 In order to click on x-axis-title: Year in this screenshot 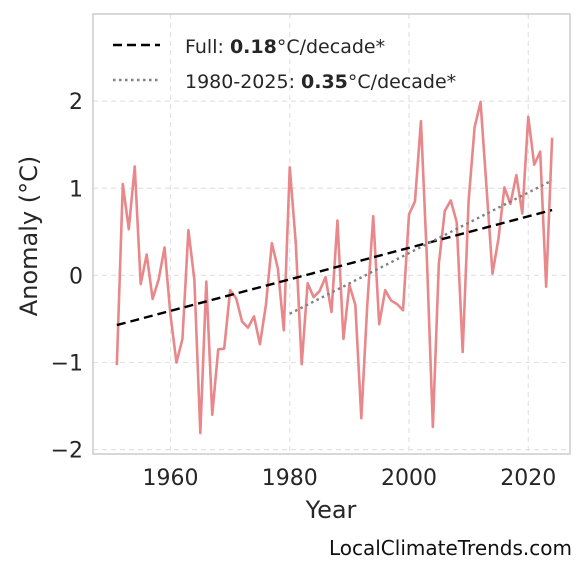, I will do `click(331, 510)`.